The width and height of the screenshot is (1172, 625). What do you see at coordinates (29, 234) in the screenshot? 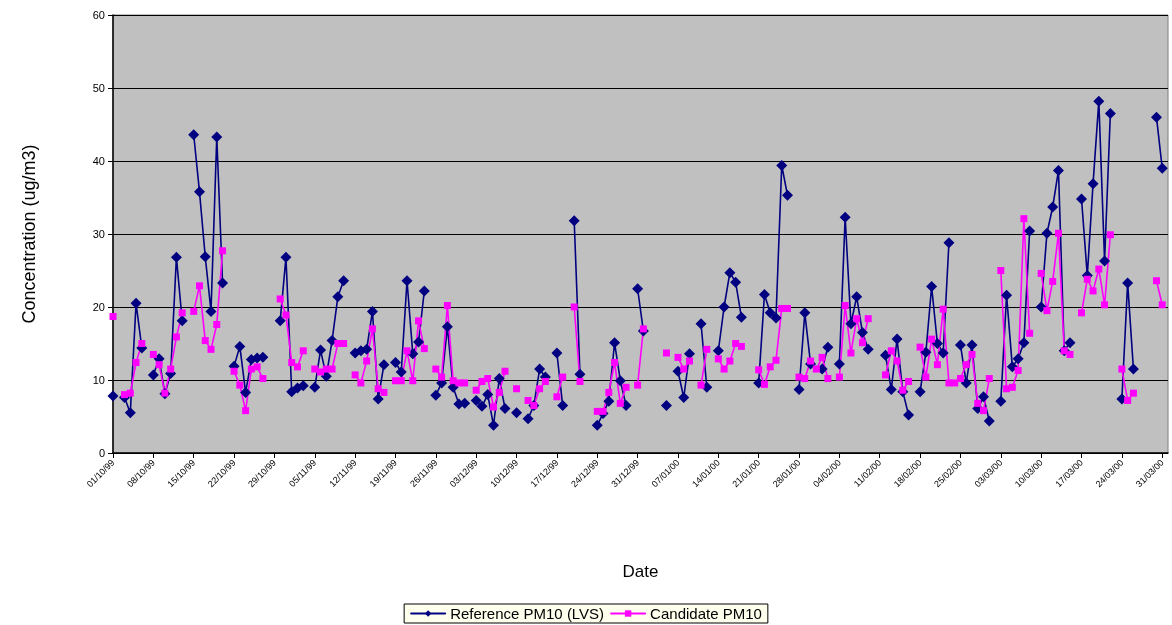
I see `y-axis-title: Concentration (ug/m3)` at bounding box center [29, 234].